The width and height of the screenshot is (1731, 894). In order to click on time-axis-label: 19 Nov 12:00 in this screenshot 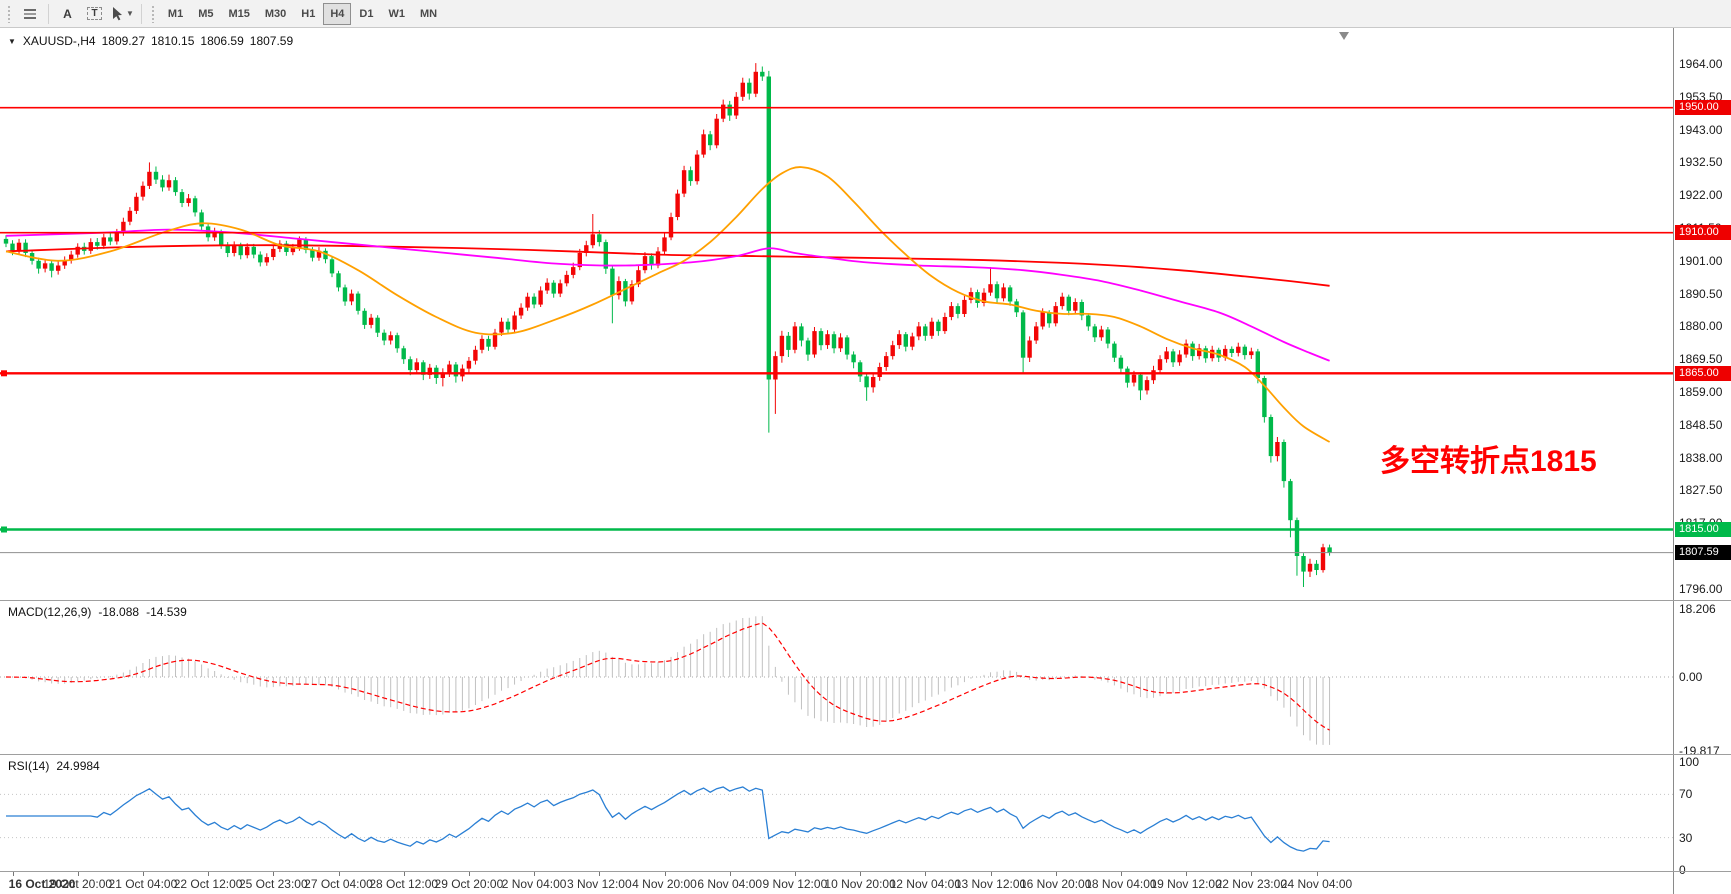, I will do `click(1186, 884)`.